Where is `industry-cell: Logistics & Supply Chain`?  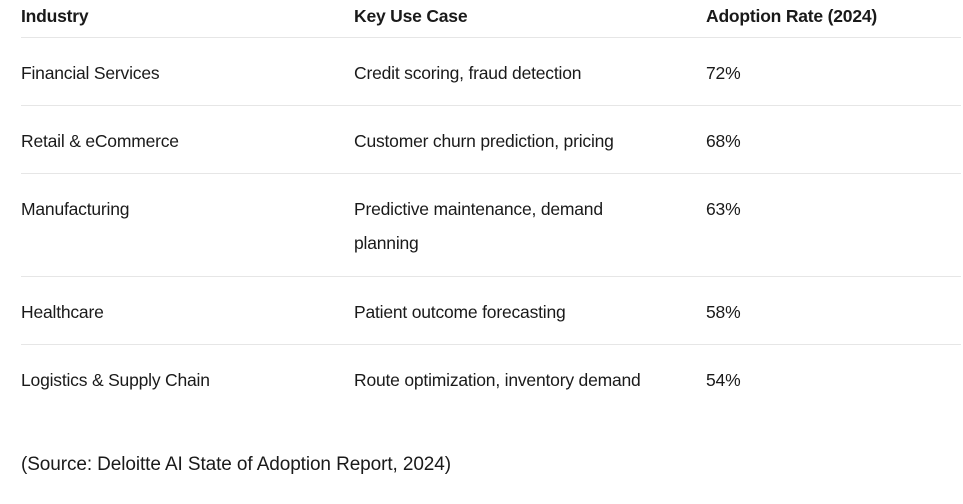
industry-cell: Logistics & Supply Chain is located at coordinates (115, 380).